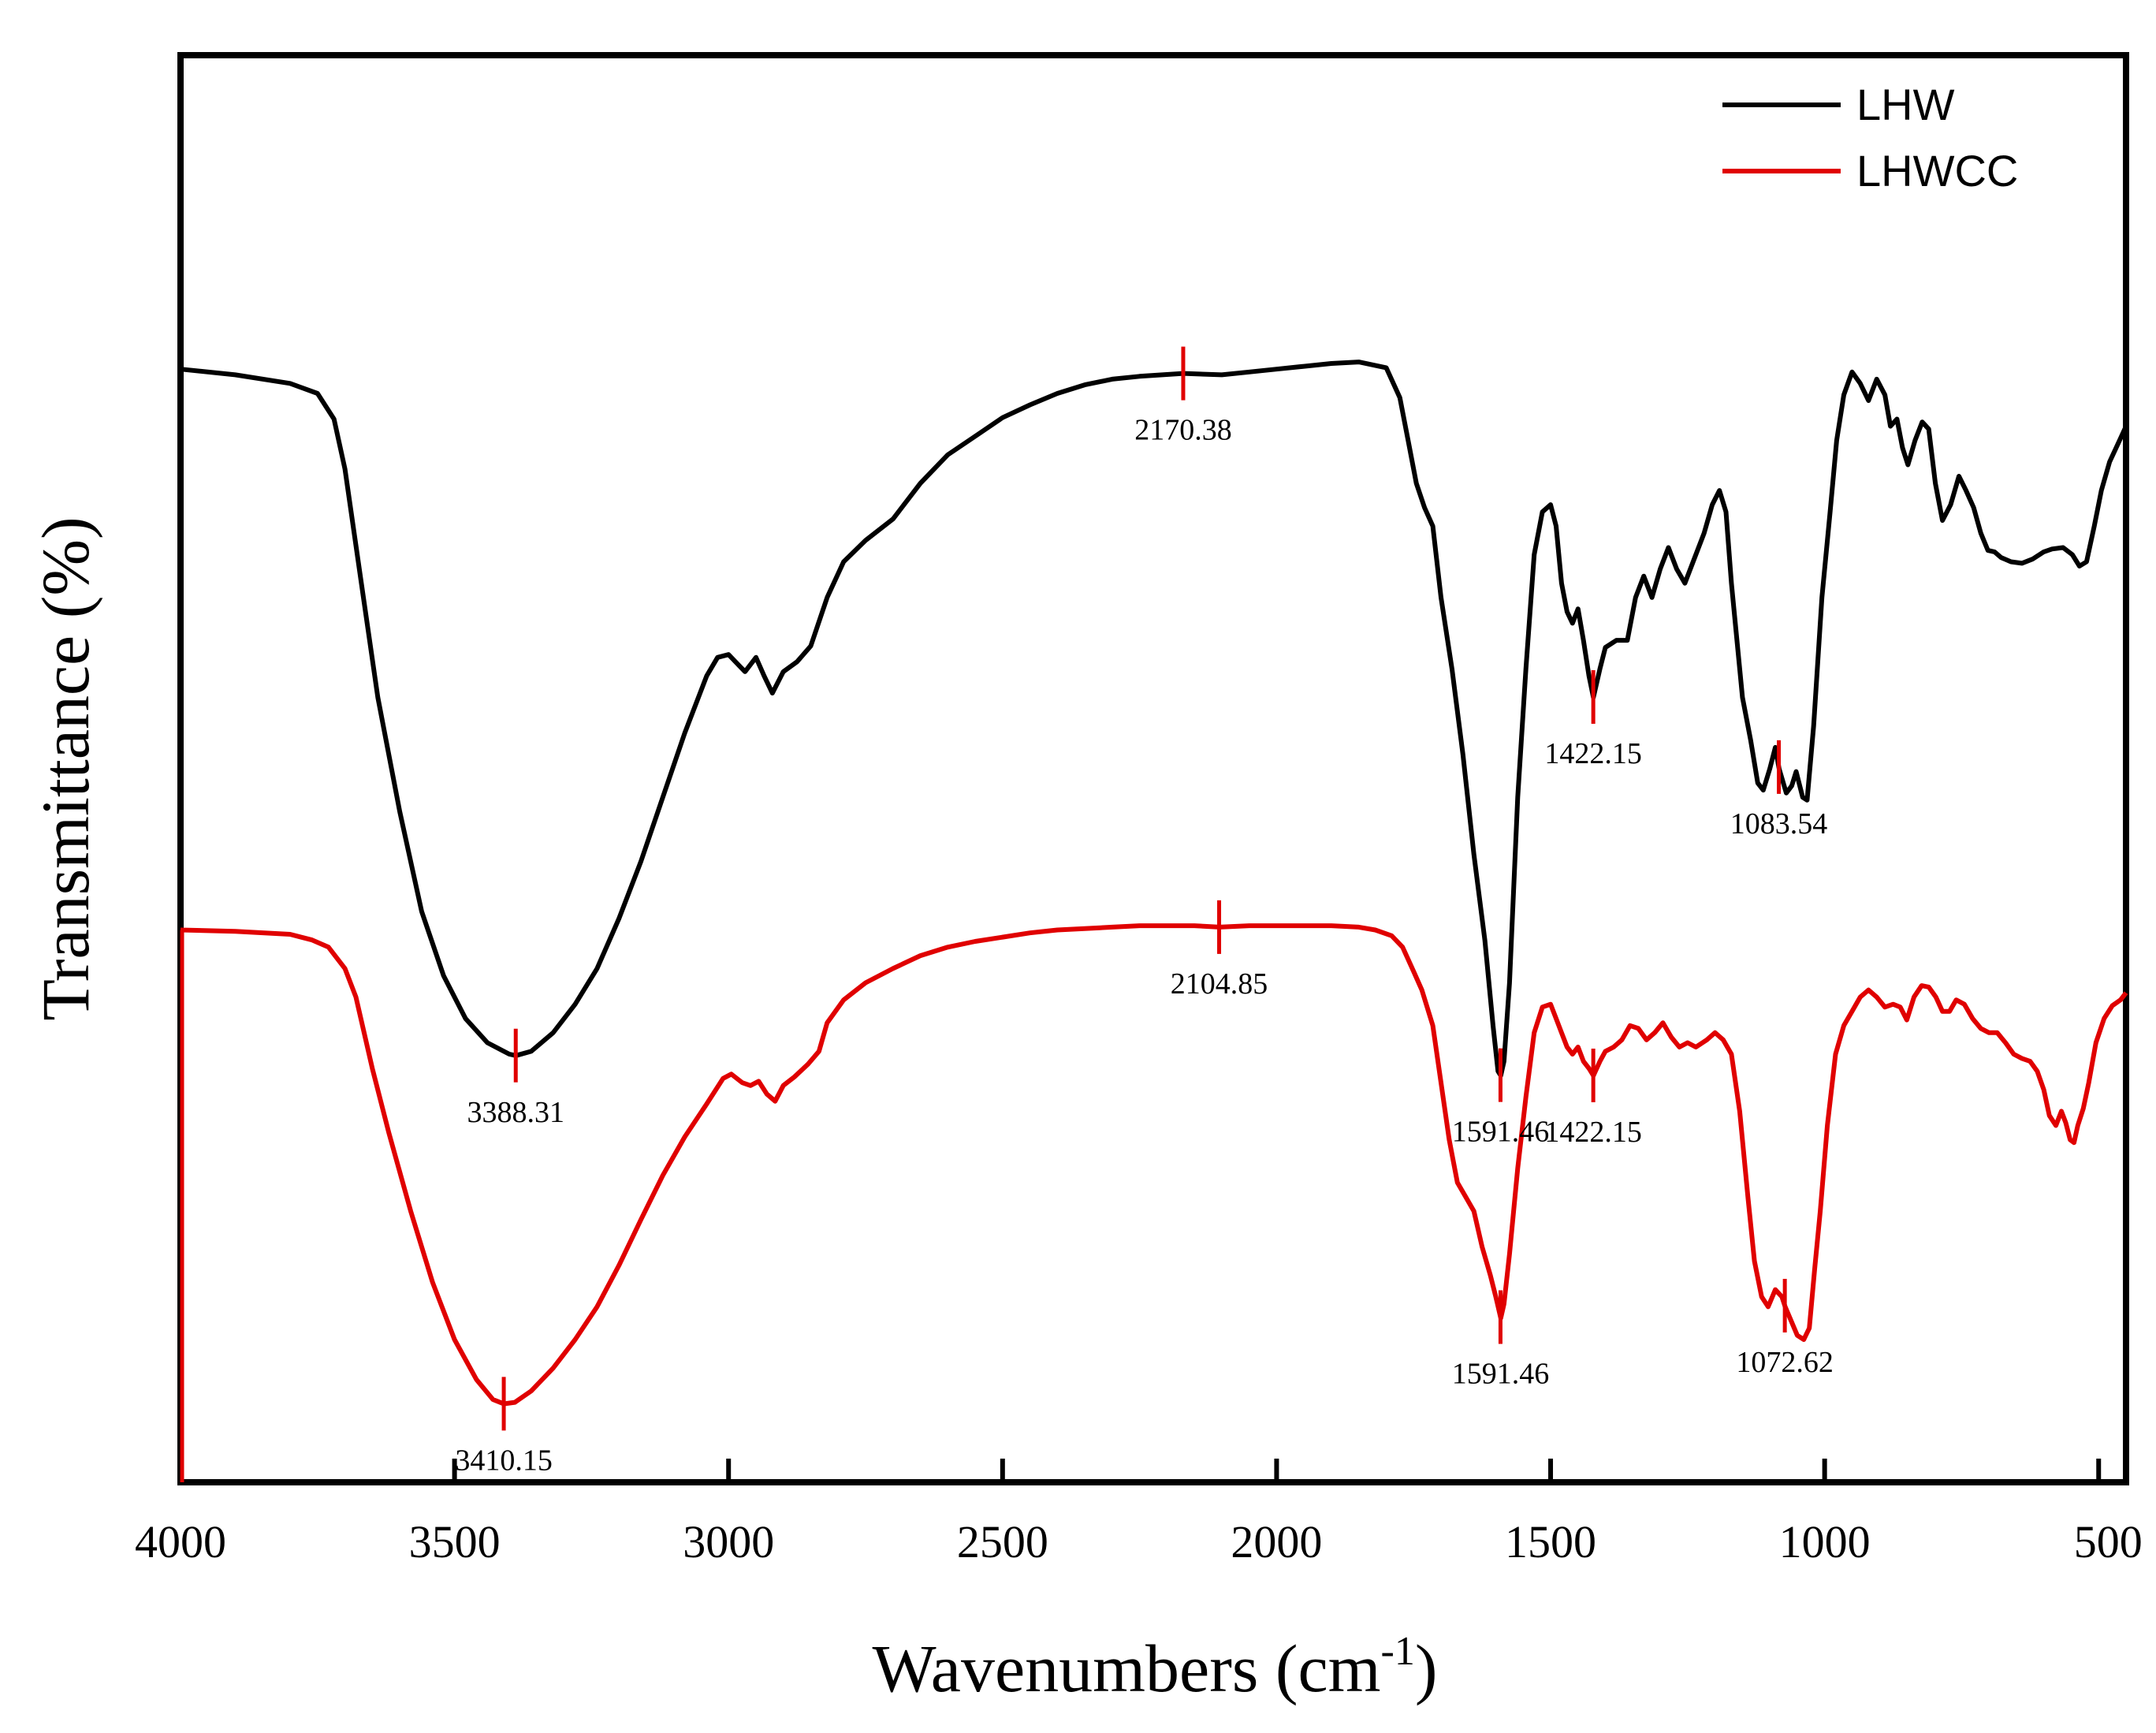 The width and height of the screenshot is (2156, 1733). I want to click on peak-label-lhw-3: 1422.15, so click(1593, 753).